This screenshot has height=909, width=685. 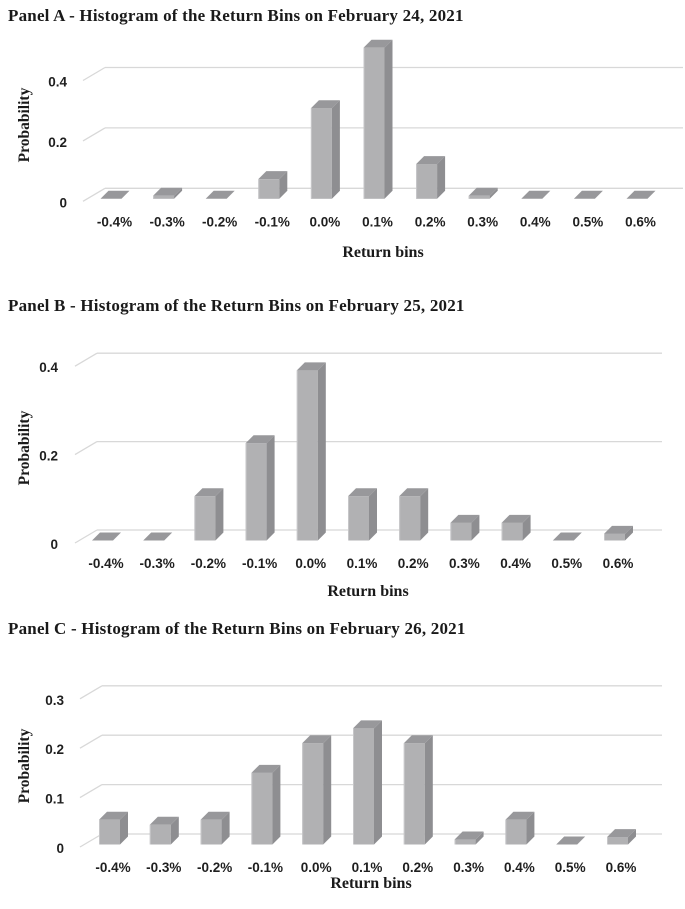 I want to click on panel-b-ytick-2: 0.4, so click(x=48, y=367).